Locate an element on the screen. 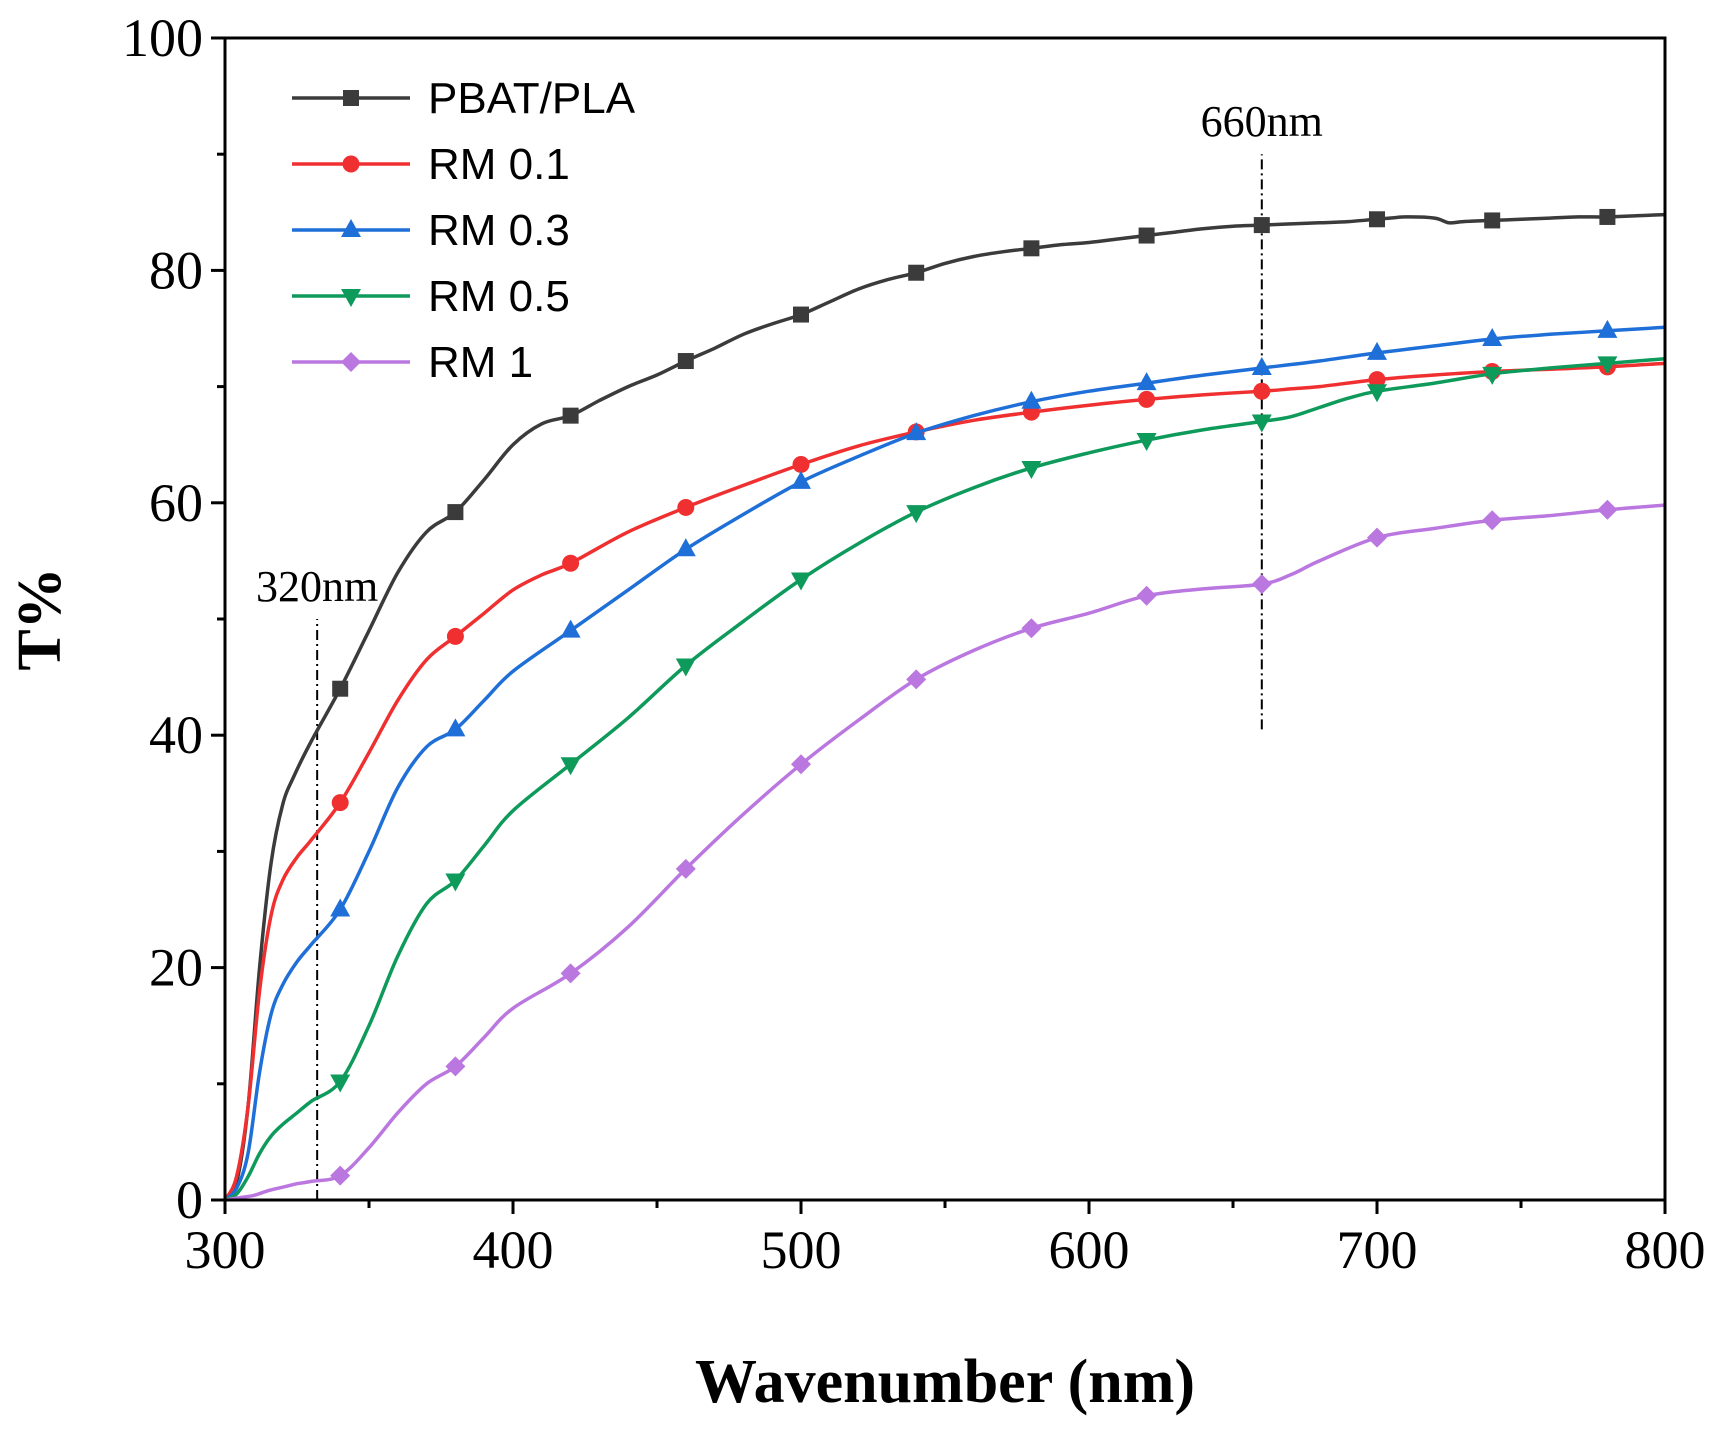  legend-label: RM 0.3 is located at coordinates (499, 230).